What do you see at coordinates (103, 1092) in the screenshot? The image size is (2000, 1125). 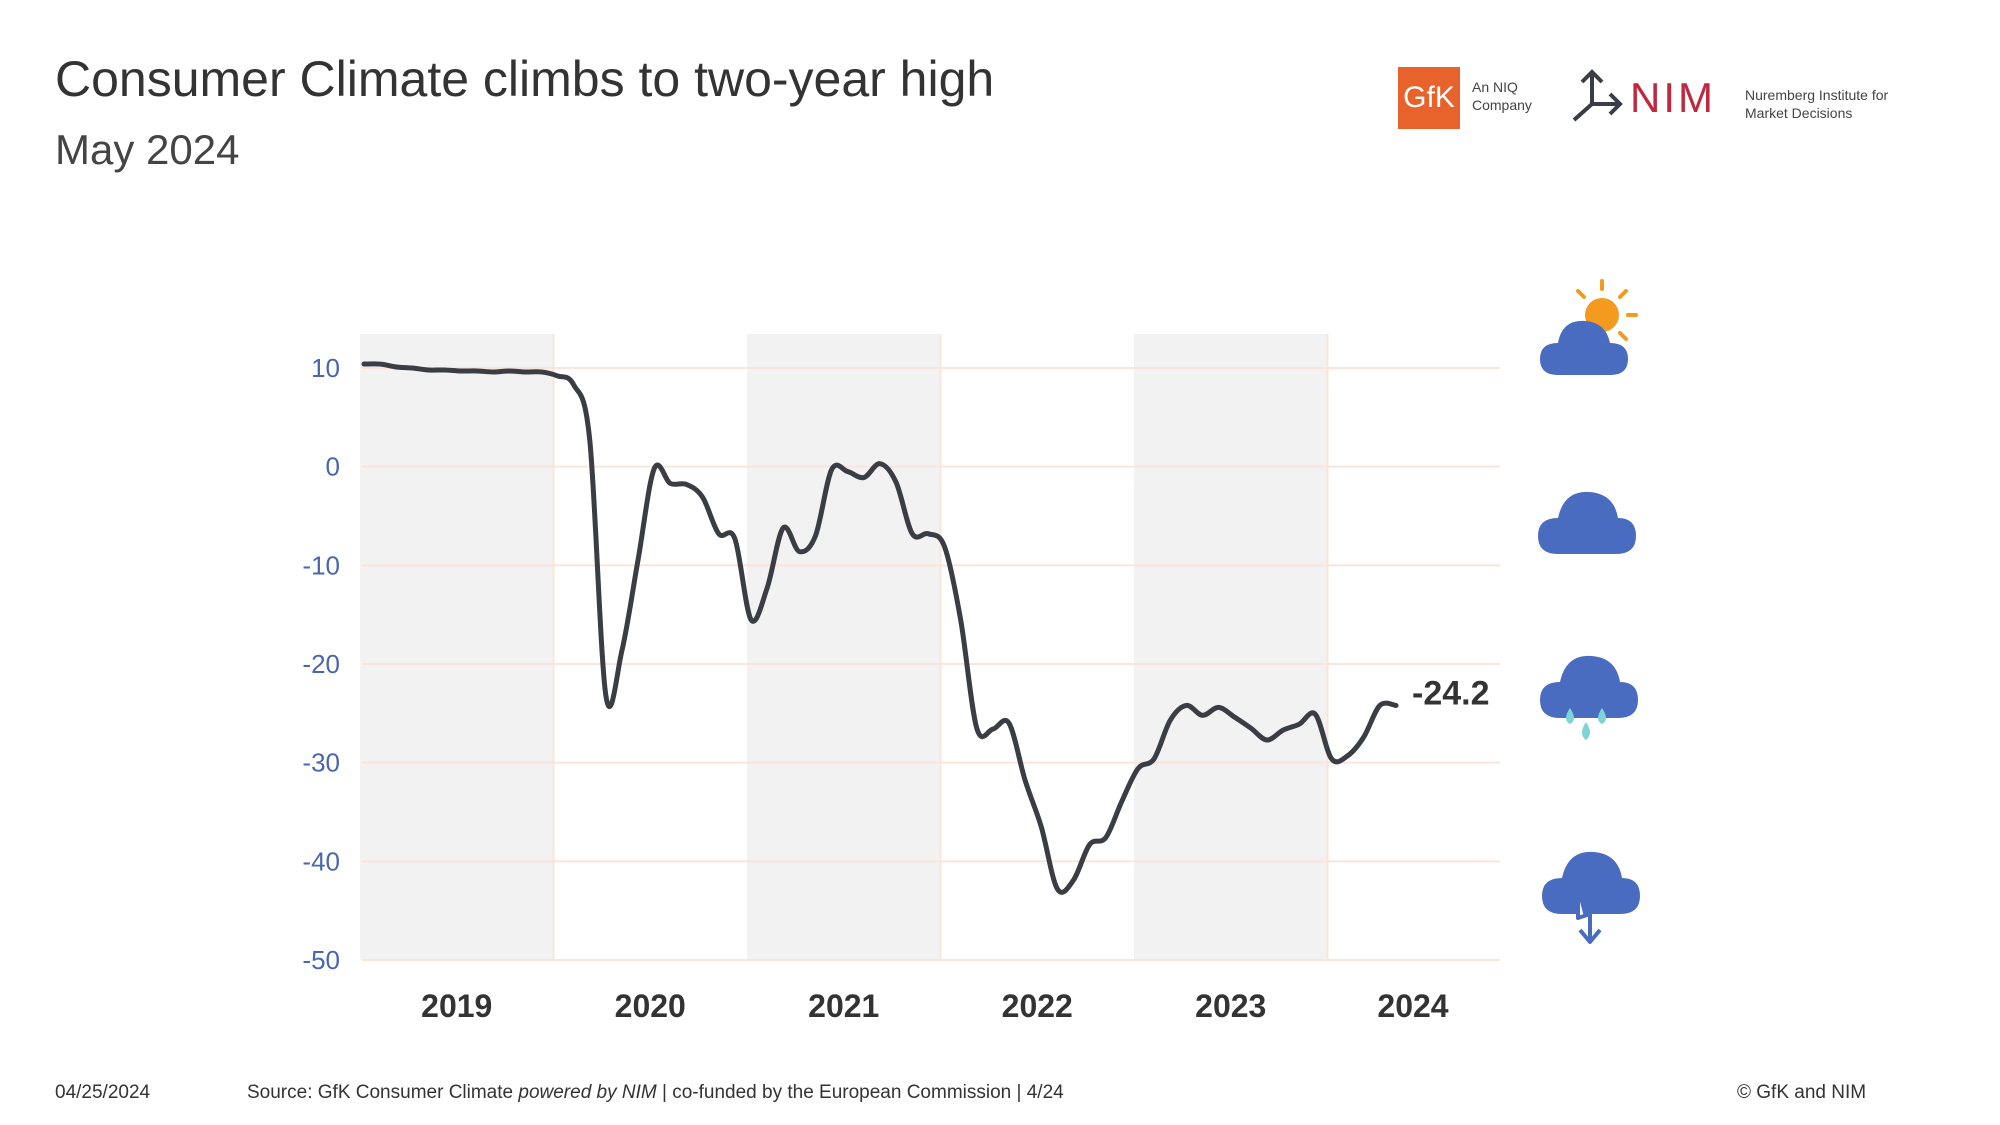 I see `footer-date: 04/25/2024` at bounding box center [103, 1092].